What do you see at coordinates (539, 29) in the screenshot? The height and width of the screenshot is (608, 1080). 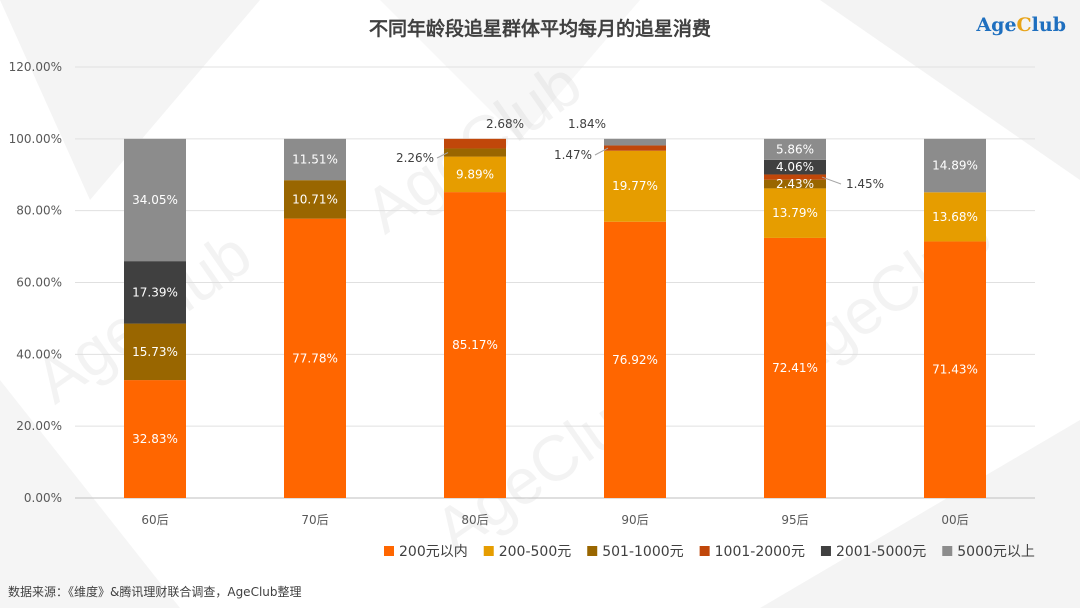 I see `chart-title: 不同年龄段追星群体平均每月的追星消费` at bounding box center [539, 29].